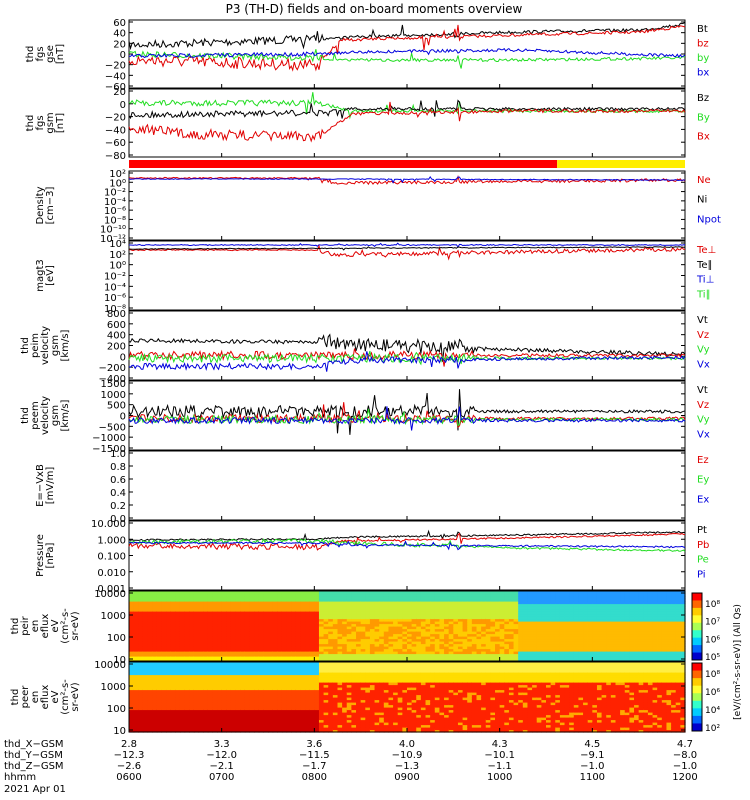 This screenshot has height=800, width=750. What do you see at coordinates (702, 530) in the screenshot?
I see `legend-label: Pt` at bounding box center [702, 530].